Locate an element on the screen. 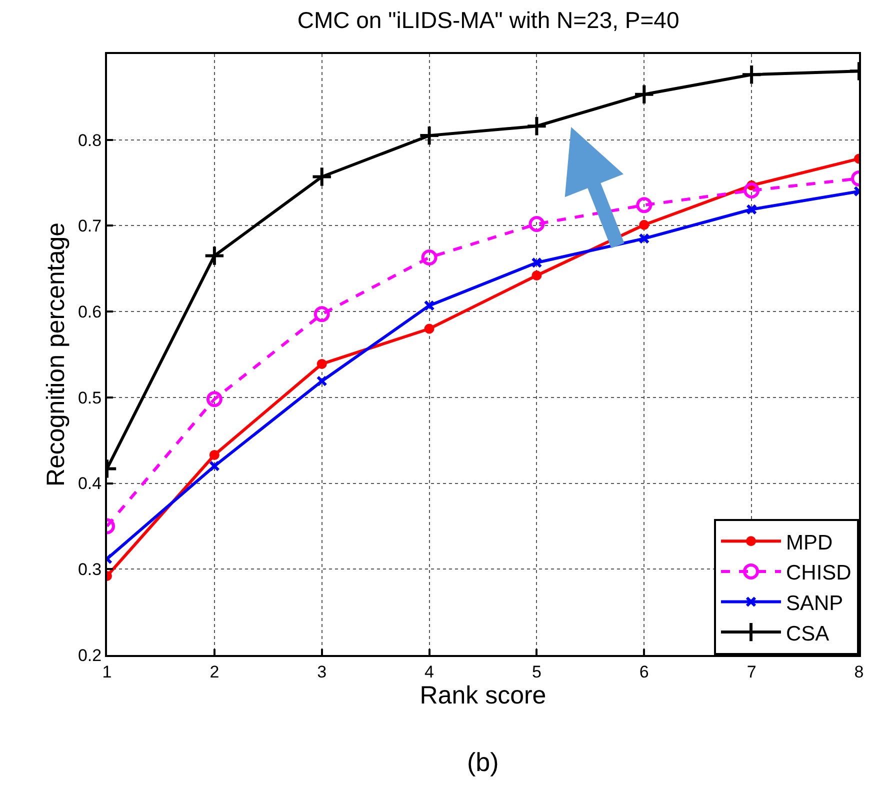 This screenshot has width=872, height=785. text: (b) is located at coordinates (483, 762).